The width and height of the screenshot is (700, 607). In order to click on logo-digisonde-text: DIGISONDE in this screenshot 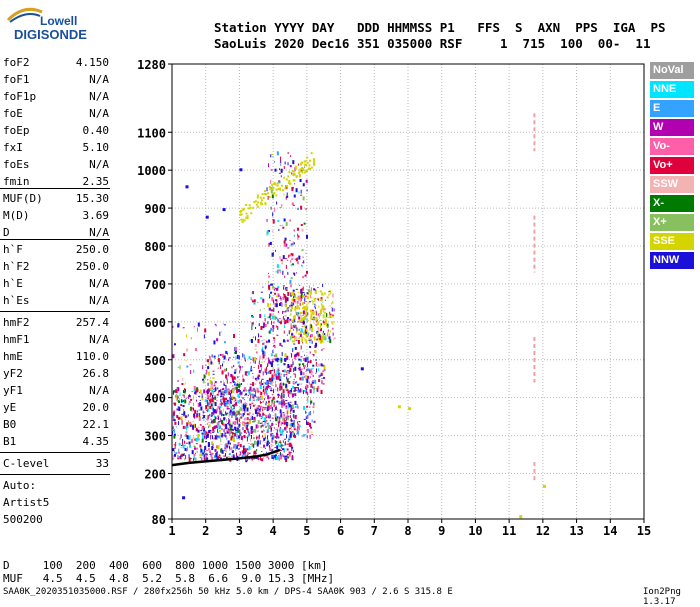, I will do `click(50, 34)`.